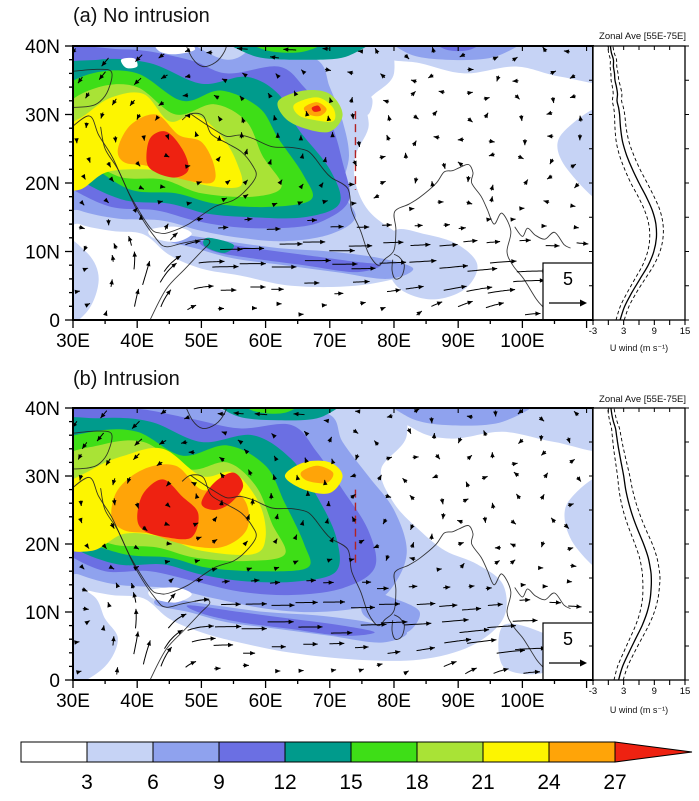  Describe the element at coordinates (153, 782) in the screenshot. I see `colorbar-label: 6` at that location.